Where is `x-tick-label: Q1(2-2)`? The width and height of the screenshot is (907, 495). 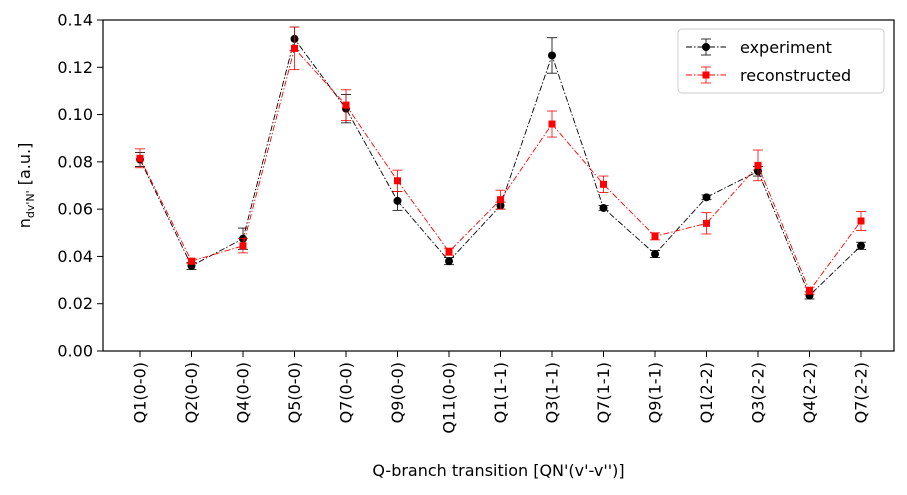
x-tick-label: Q1(2-2) is located at coordinates (706, 392).